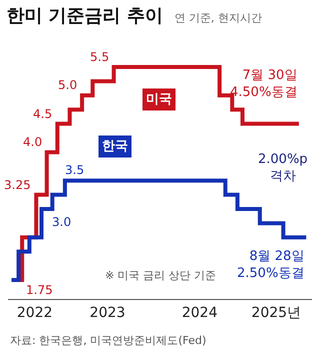  I want to click on x-tick-label: 2024, so click(200, 312).